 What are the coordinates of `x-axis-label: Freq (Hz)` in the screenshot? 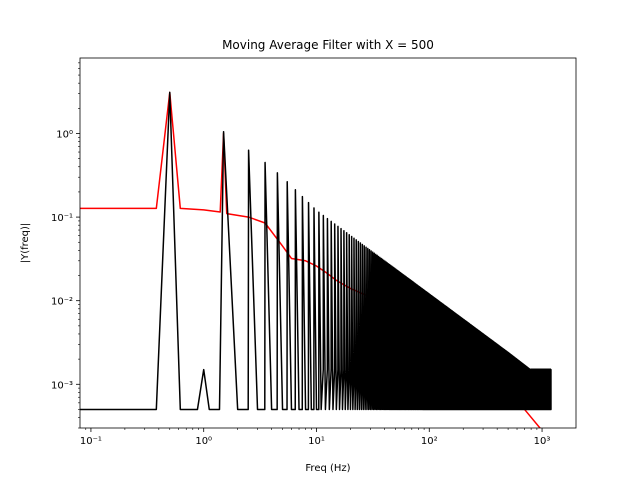 It's located at (327, 468).